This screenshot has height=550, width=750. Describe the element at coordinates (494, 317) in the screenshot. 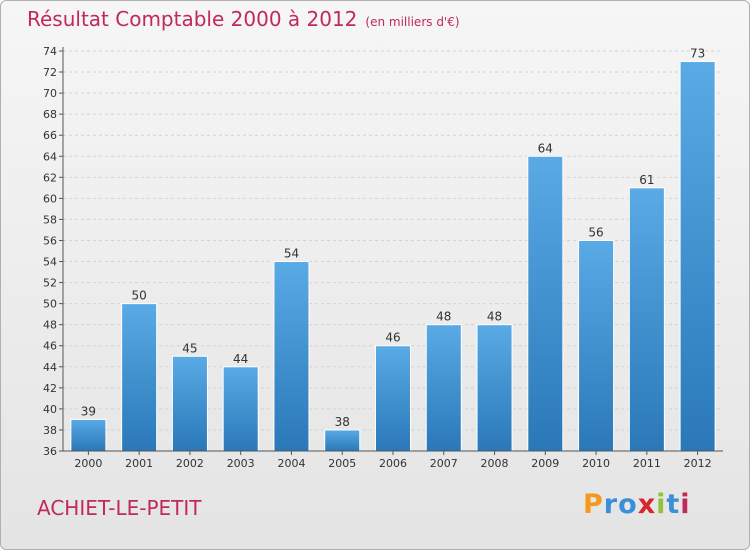

I see `data-label-2008: 48` at that location.